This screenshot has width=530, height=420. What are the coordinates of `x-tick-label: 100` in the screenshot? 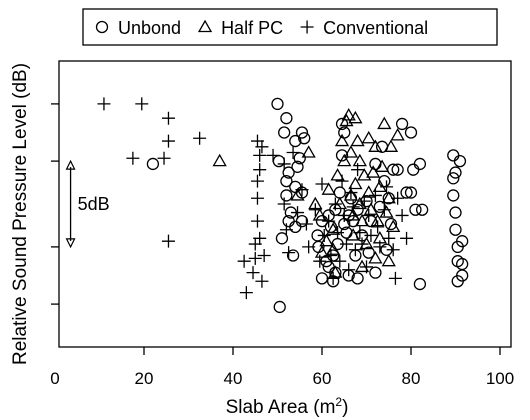 It's located at (500, 378).